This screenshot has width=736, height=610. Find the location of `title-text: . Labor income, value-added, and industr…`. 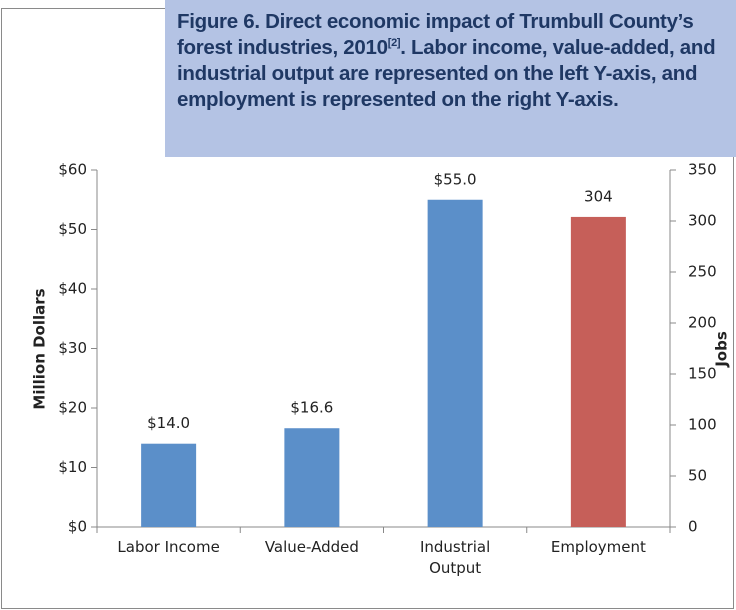

title-text: . Labor income, value-added, and industr… is located at coordinates (446, 73).